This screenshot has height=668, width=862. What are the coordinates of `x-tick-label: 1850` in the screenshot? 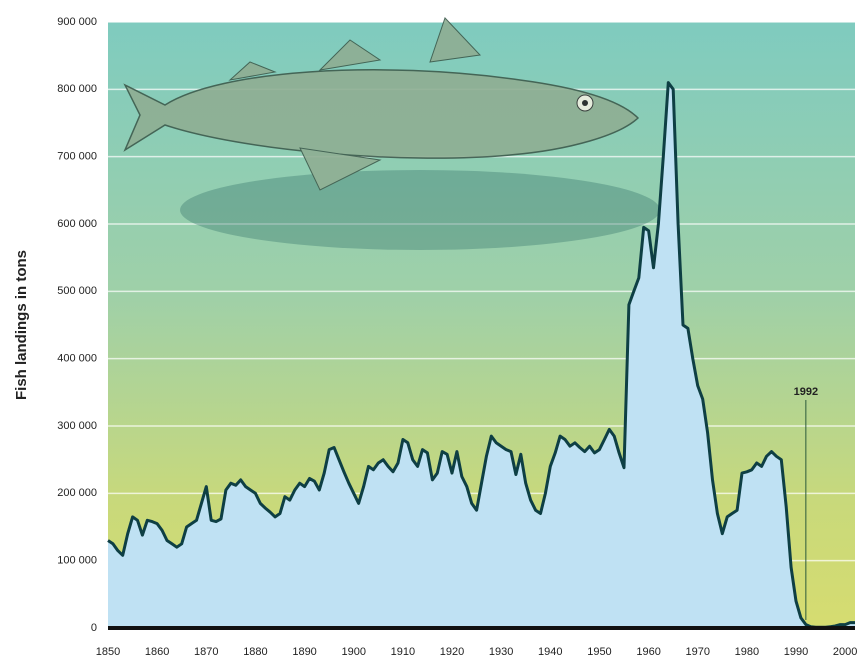 It's located at (108, 652).